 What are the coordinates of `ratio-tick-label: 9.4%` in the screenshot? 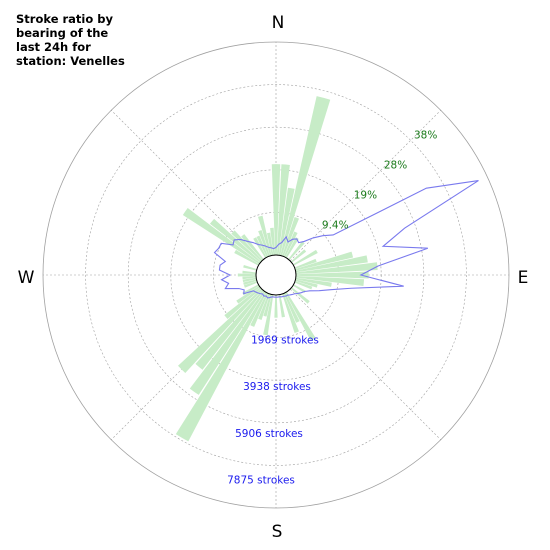 It's located at (335, 226).